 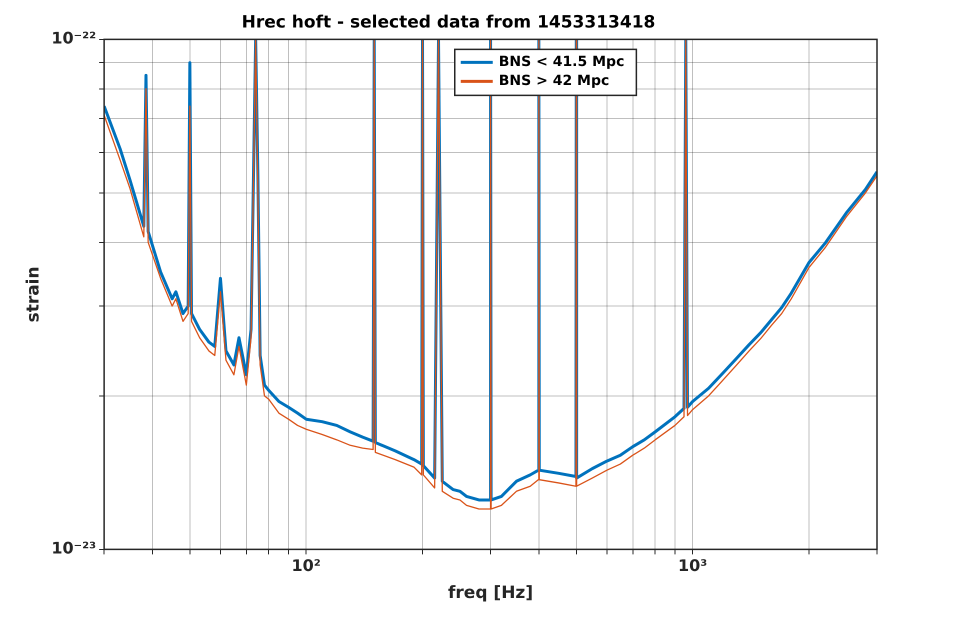 What do you see at coordinates (34, 294) in the screenshot?
I see `y-axis-title: strain` at bounding box center [34, 294].